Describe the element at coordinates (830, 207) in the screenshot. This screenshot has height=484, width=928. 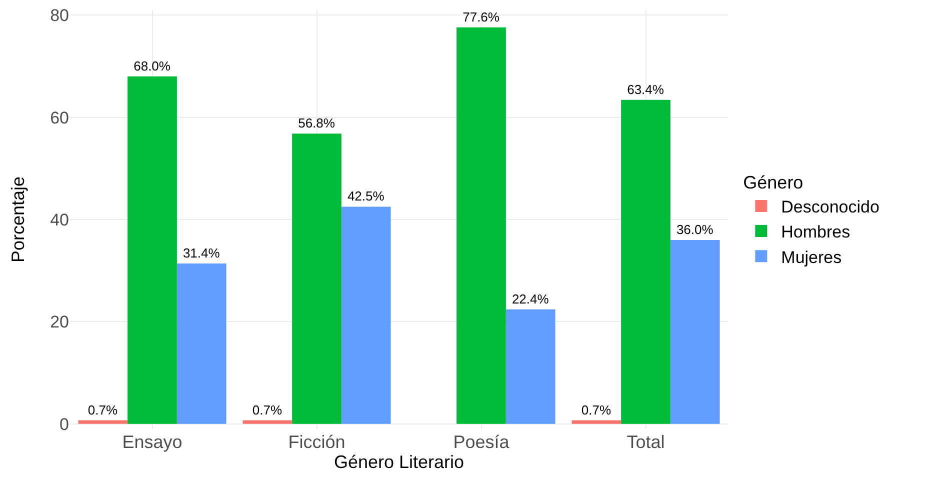
I see `legend-label: Desconocido` at that location.